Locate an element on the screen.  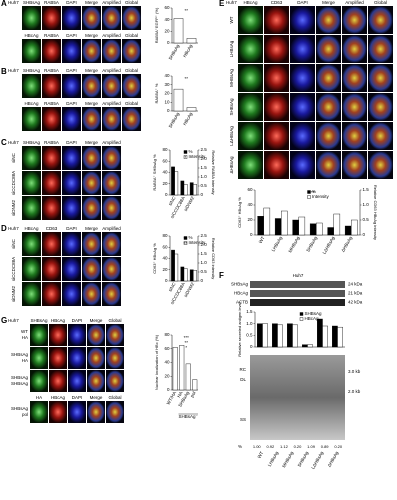
y-tick-label: 30 is located at coordinates (167, 84).